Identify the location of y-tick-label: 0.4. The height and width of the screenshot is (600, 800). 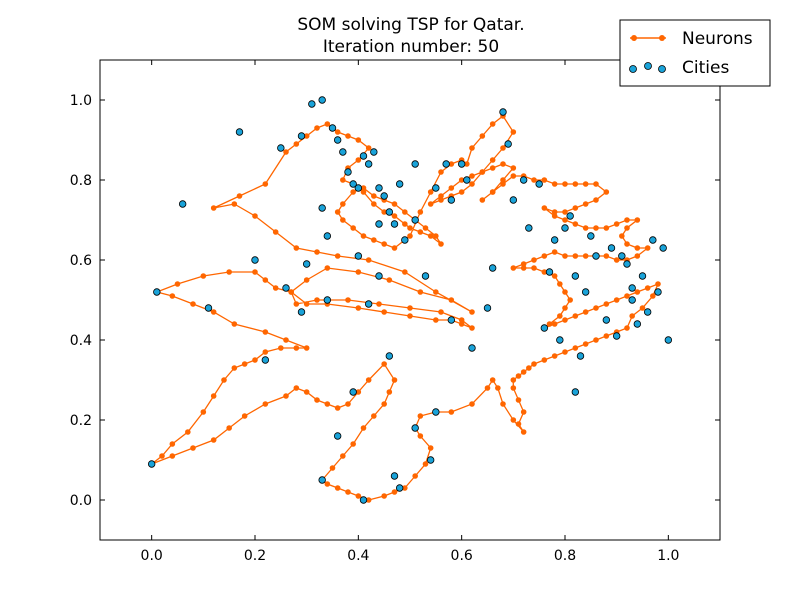
(81, 341).